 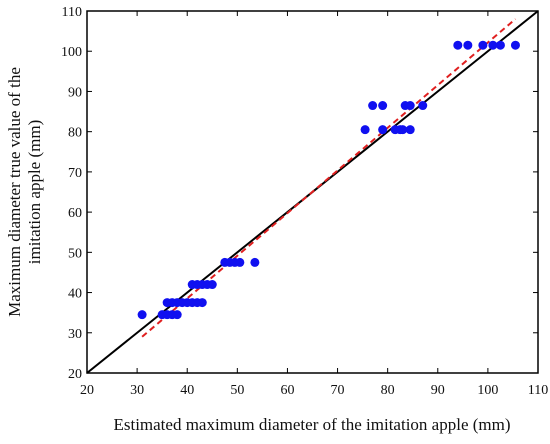 I want to click on x-tick-label: 100, so click(x=487, y=390).